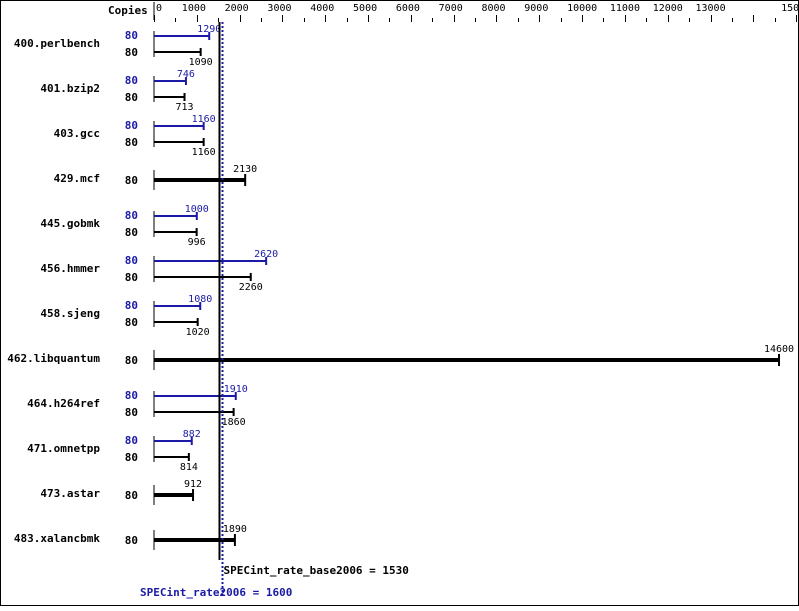 This screenshot has height=611, width=799. I want to click on base-value-label: 1020, so click(198, 332).